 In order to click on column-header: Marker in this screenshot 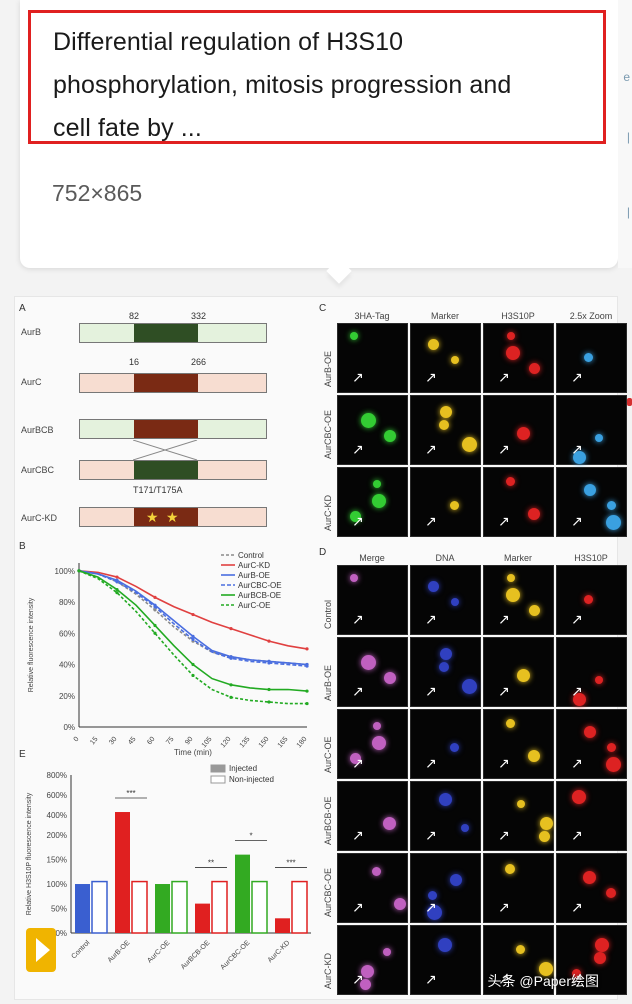, I will do `click(444, 316)`.